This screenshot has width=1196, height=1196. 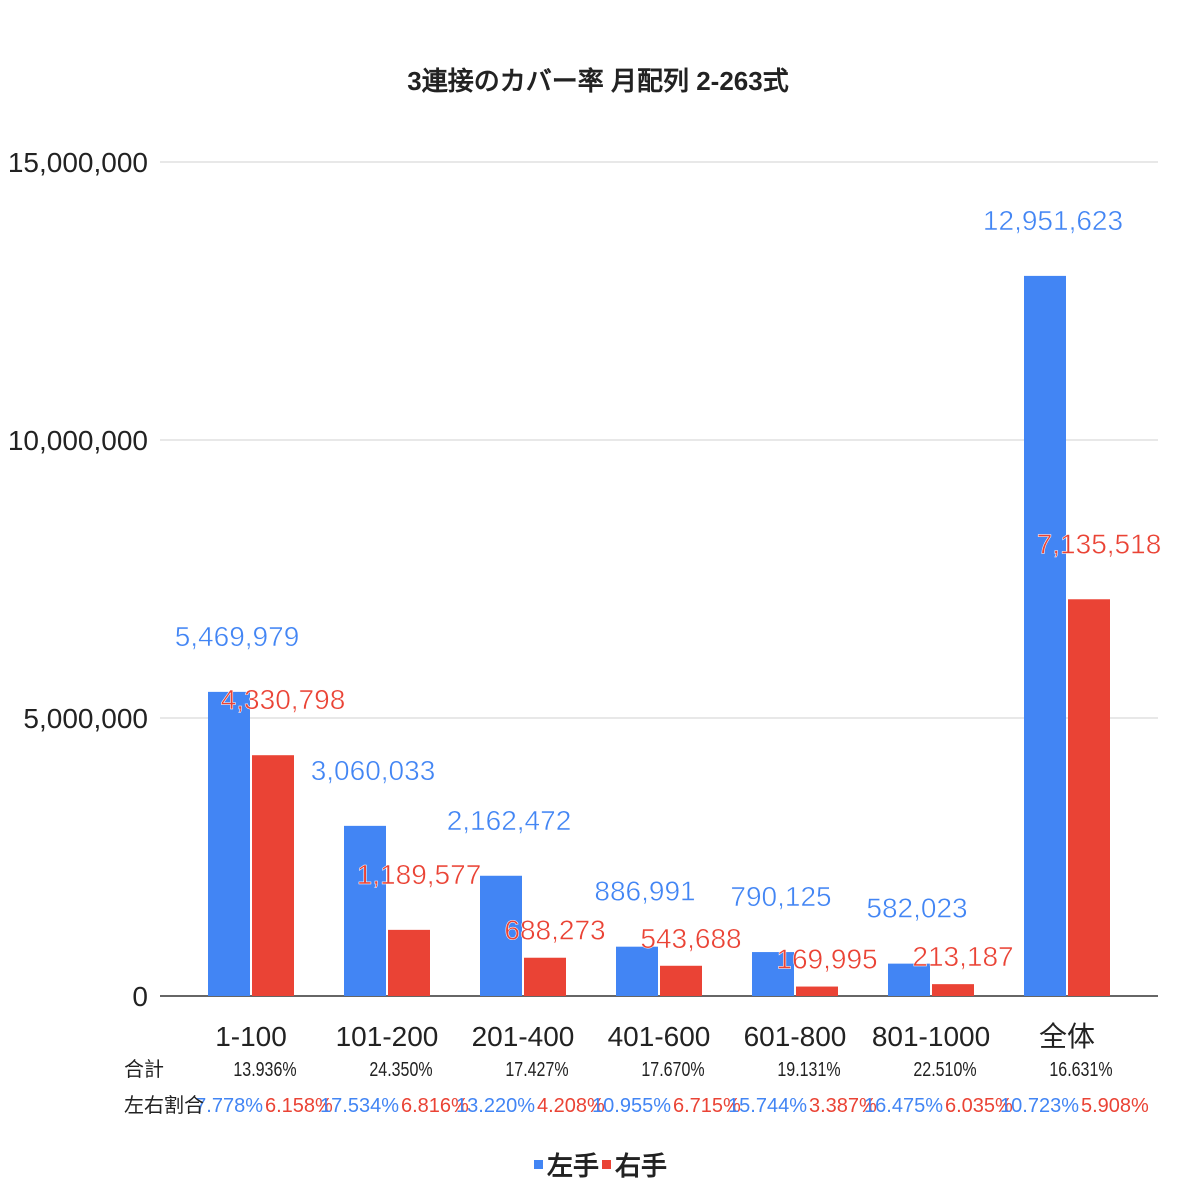 I want to click on data-label: 688,273, so click(x=554, y=930).